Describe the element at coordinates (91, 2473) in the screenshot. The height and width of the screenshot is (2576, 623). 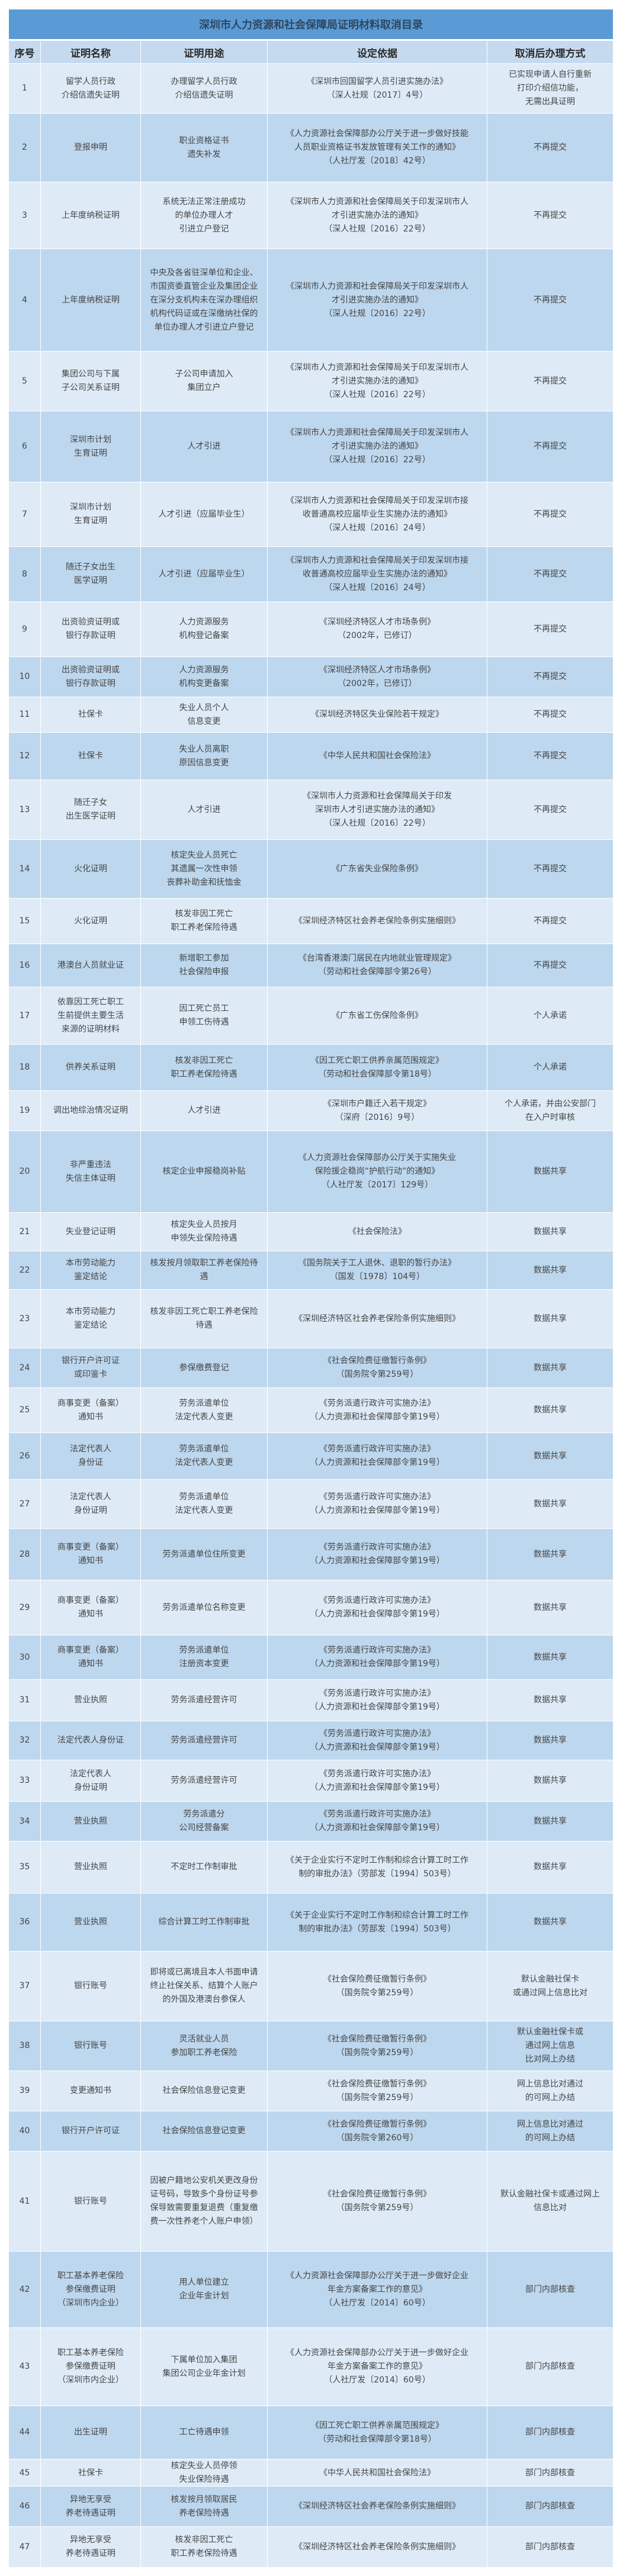
I see `cell-name: 社保卡` at that location.